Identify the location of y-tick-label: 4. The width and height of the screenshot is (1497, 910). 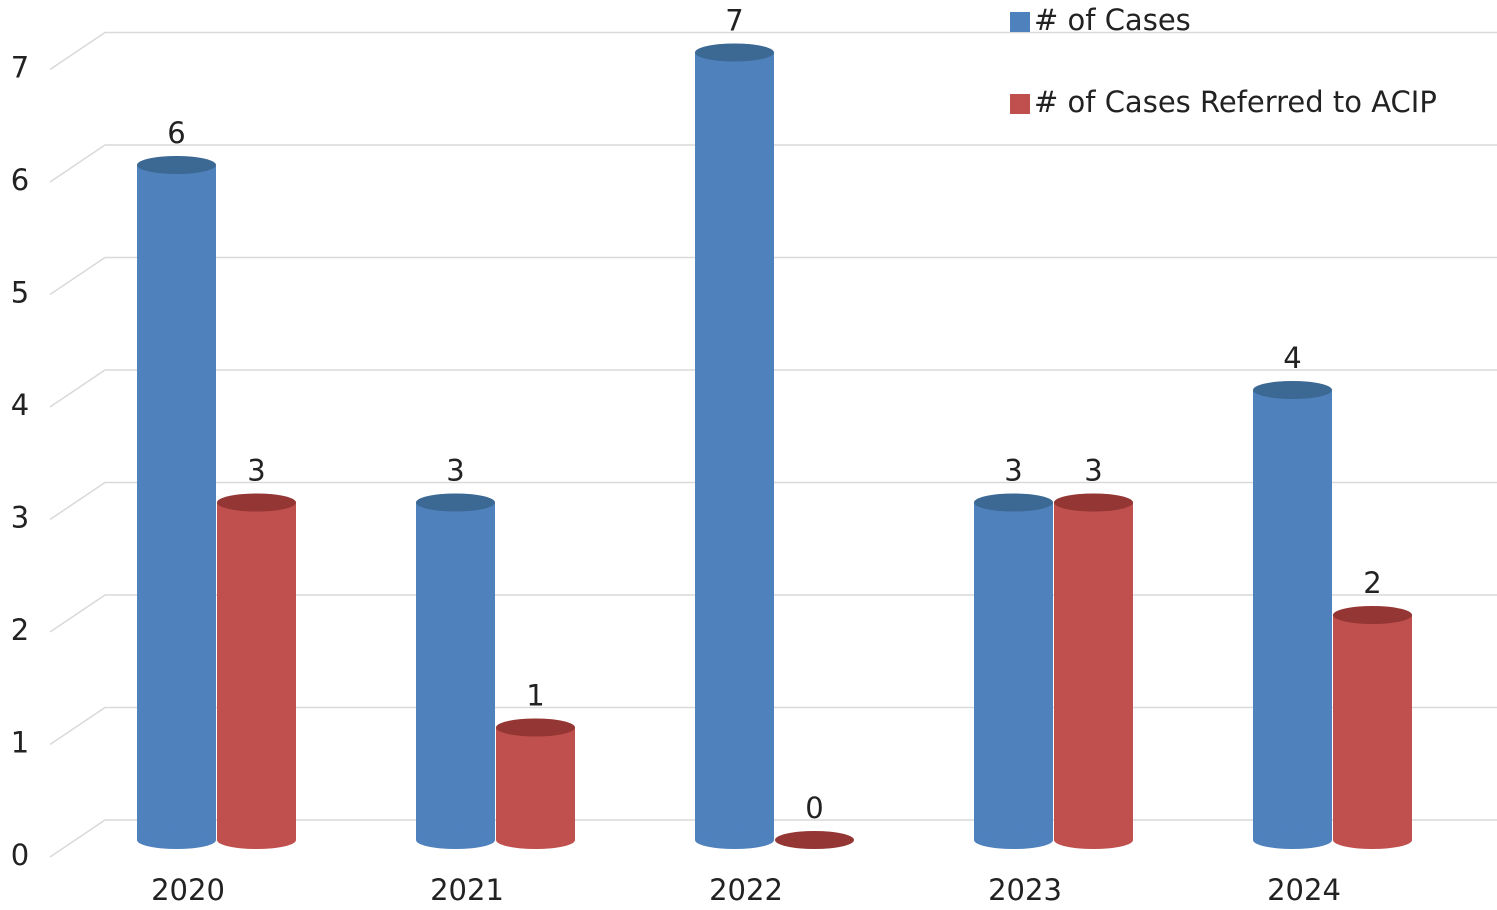
(20, 405).